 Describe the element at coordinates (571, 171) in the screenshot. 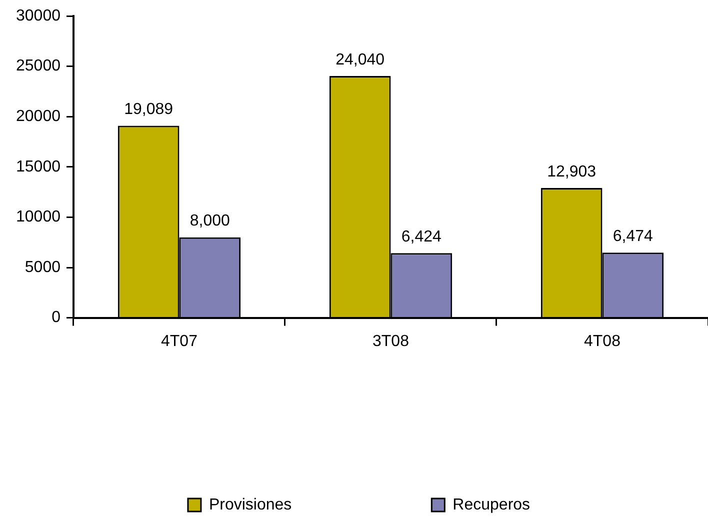

I see `data-label: 12,903` at that location.